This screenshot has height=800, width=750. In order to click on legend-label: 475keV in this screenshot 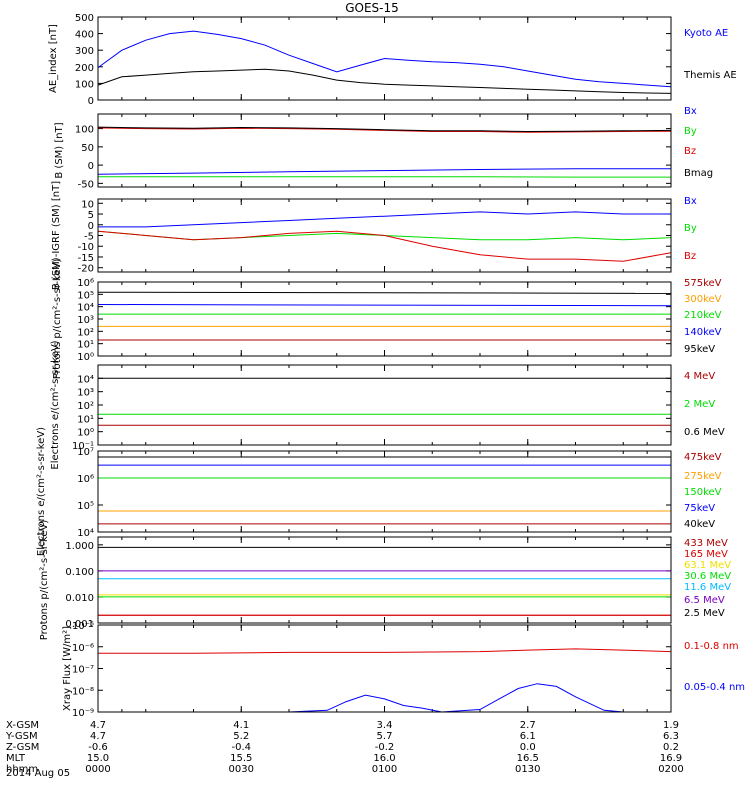, I will do `click(703, 457)`.